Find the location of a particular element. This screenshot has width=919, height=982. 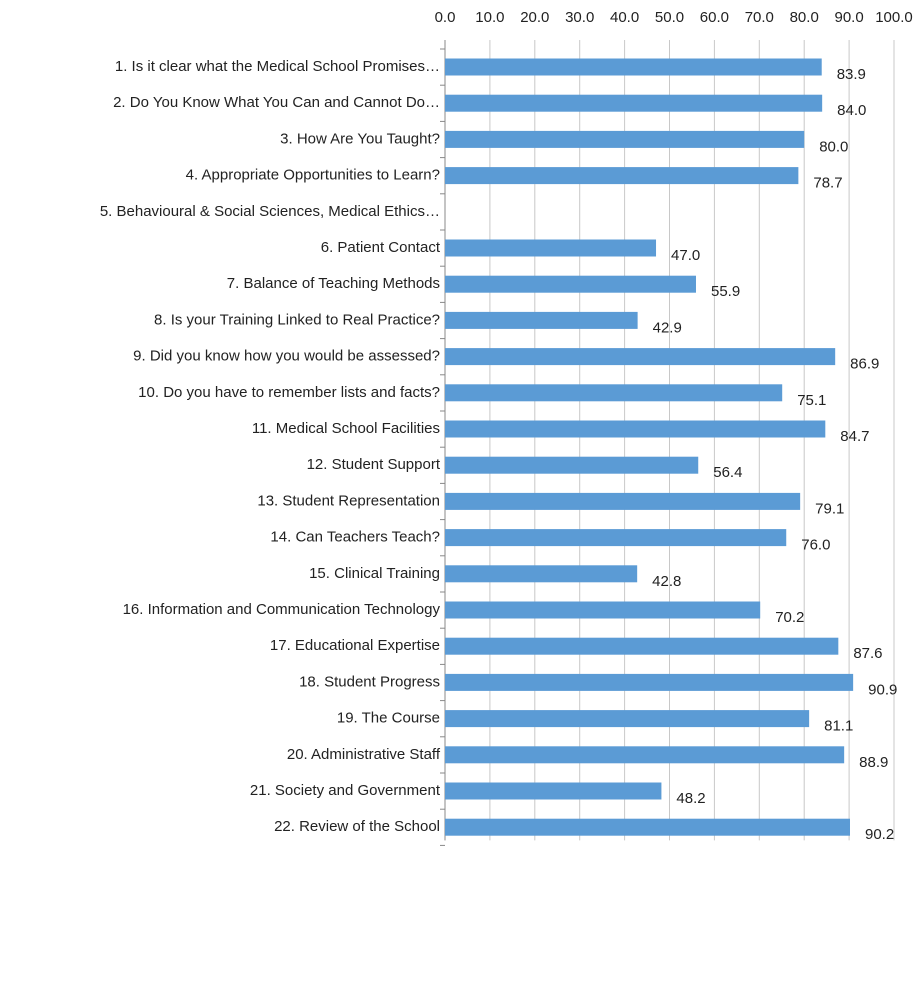

value-label: 76.0 is located at coordinates (815, 545).